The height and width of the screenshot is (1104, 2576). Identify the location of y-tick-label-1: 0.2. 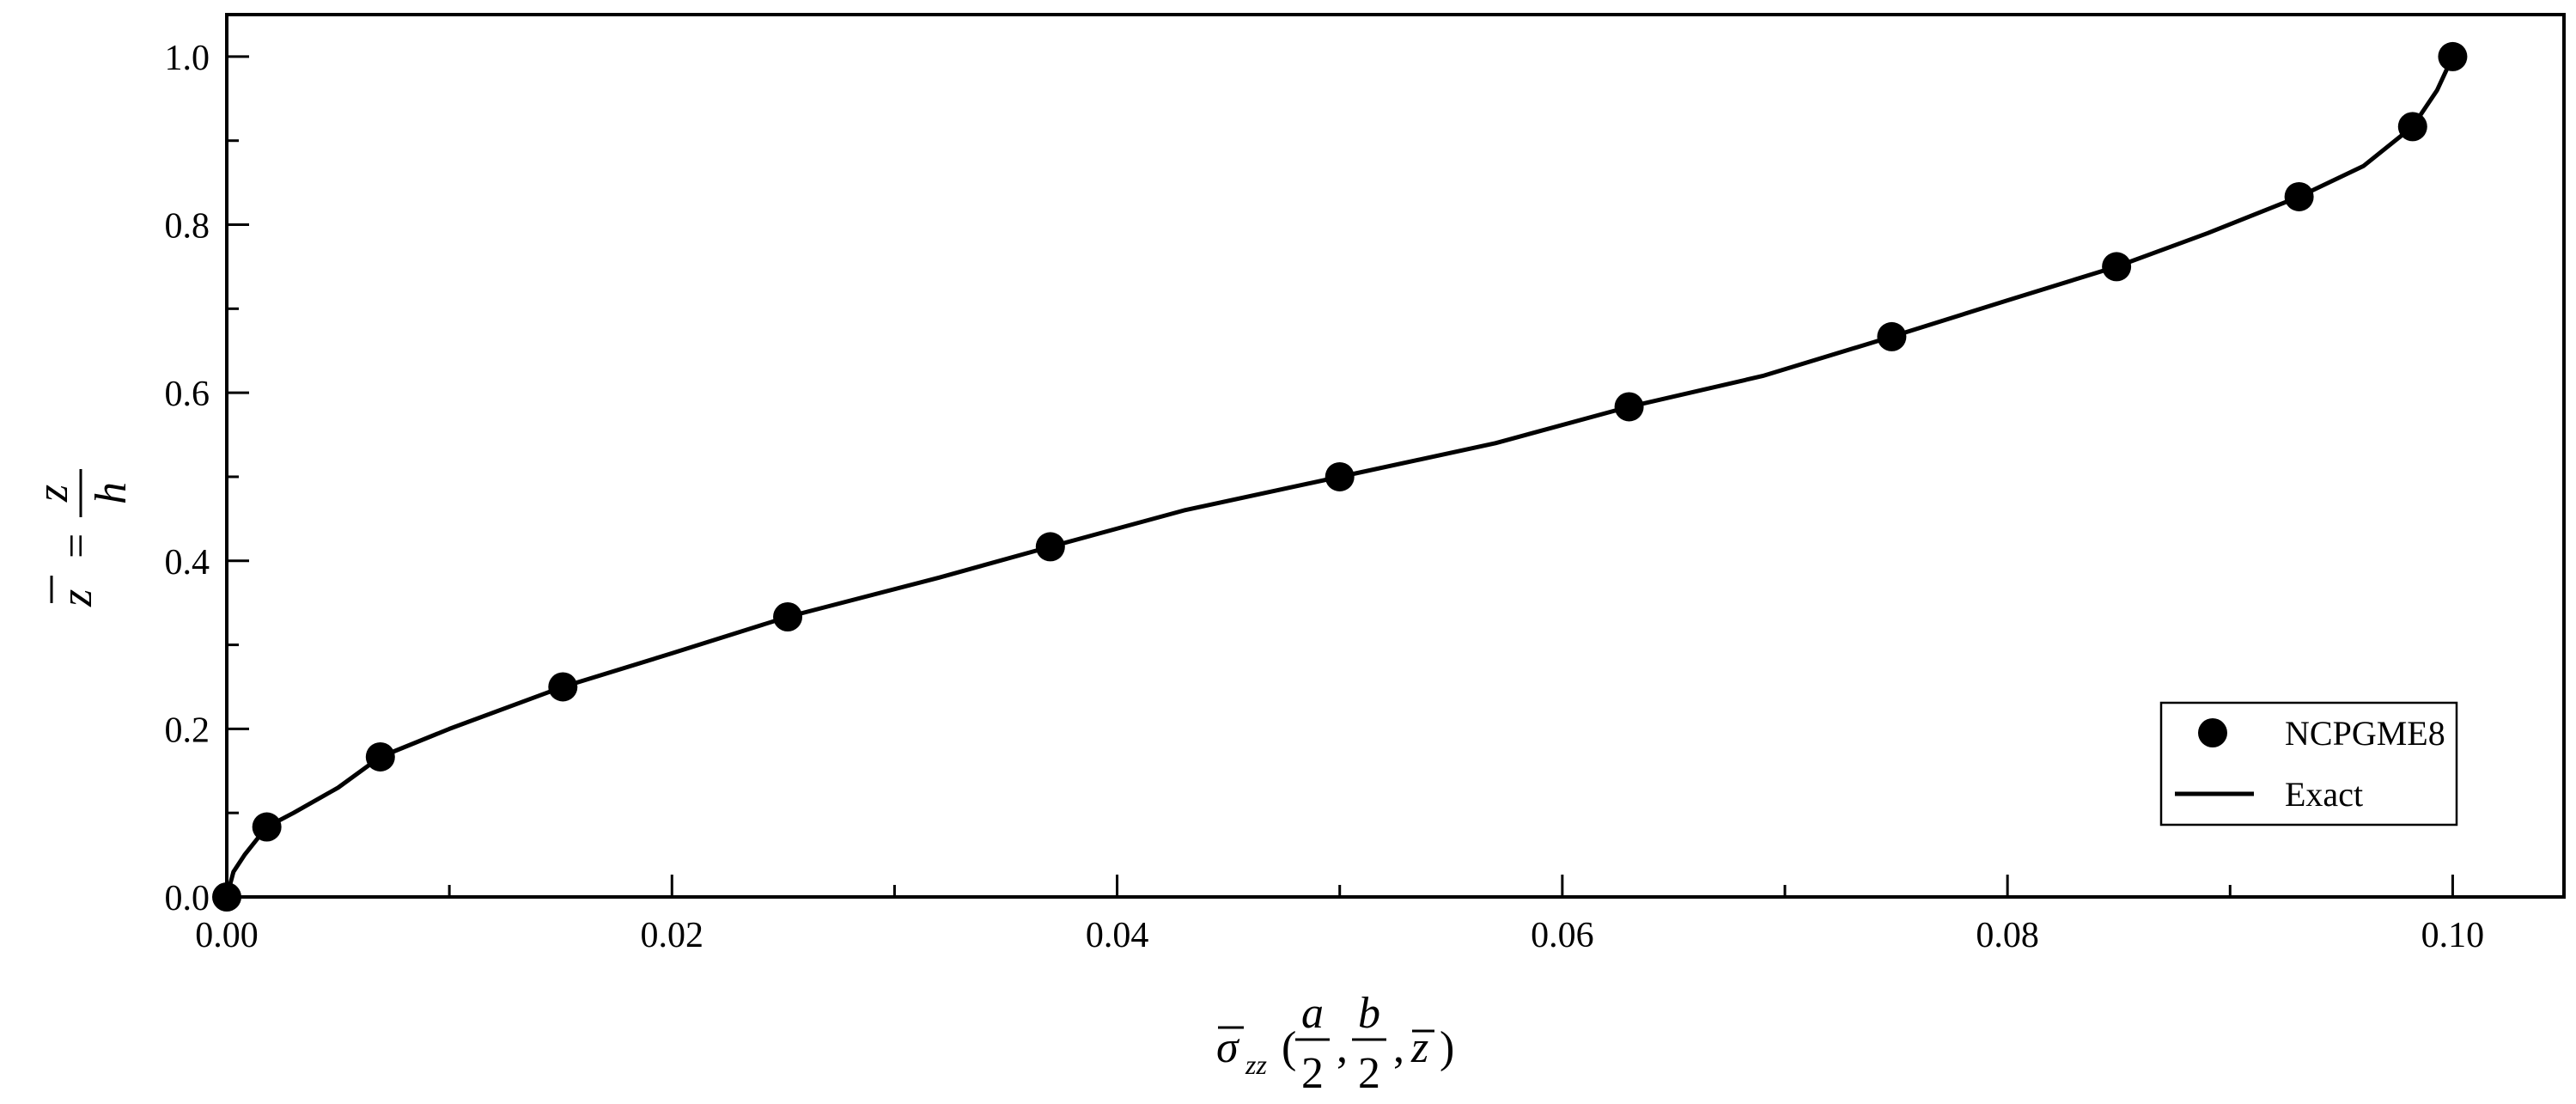
(187, 730).